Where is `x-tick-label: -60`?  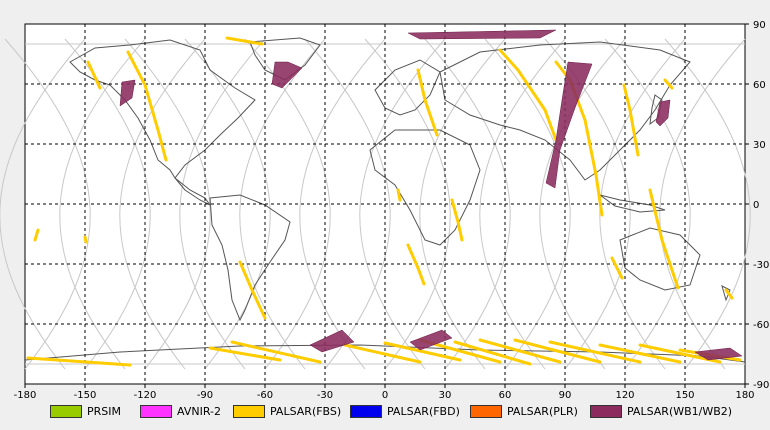
x-tick-label: -60 is located at coordinates (265, 394).